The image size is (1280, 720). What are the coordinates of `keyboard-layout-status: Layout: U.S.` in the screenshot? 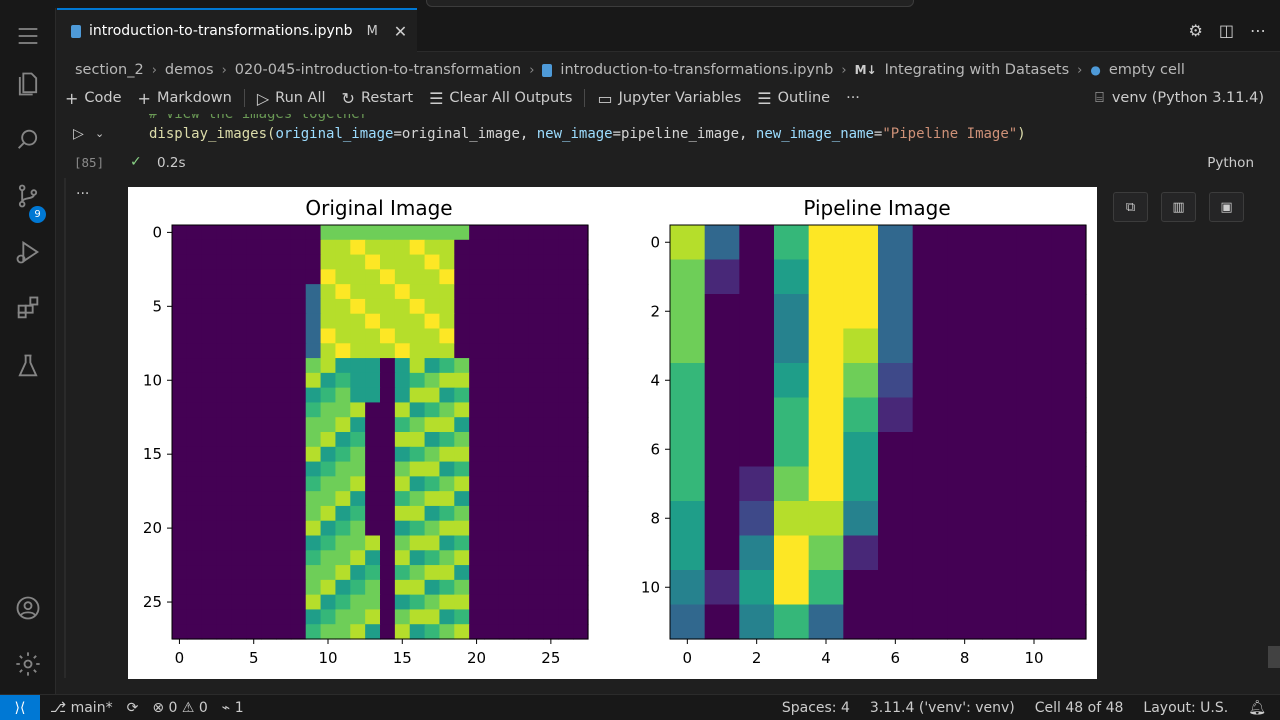 It's located at (1186, 708).